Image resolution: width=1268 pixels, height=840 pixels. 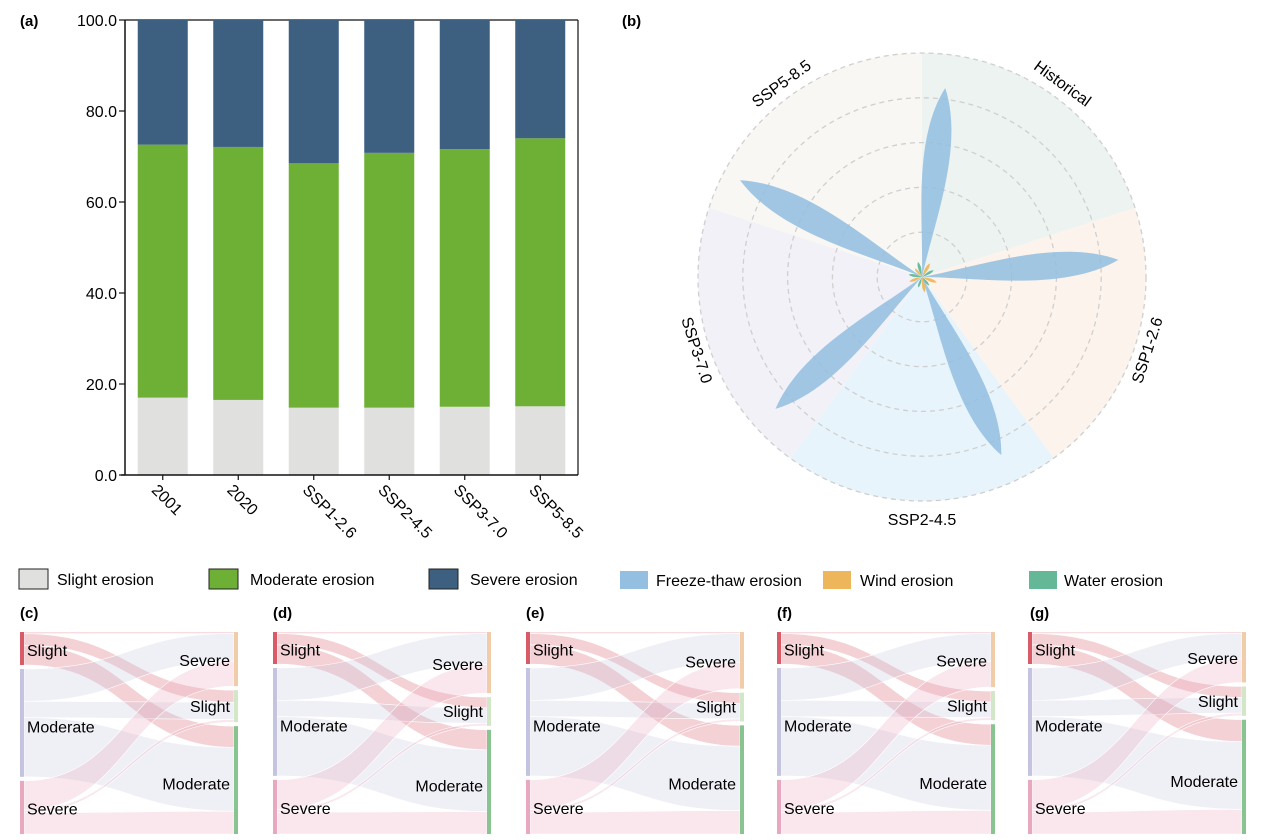 What do you see at coordinates (166, 500) in the screenshot?
I see `x-tick-label: 2001` at bounding box center [166, 500].